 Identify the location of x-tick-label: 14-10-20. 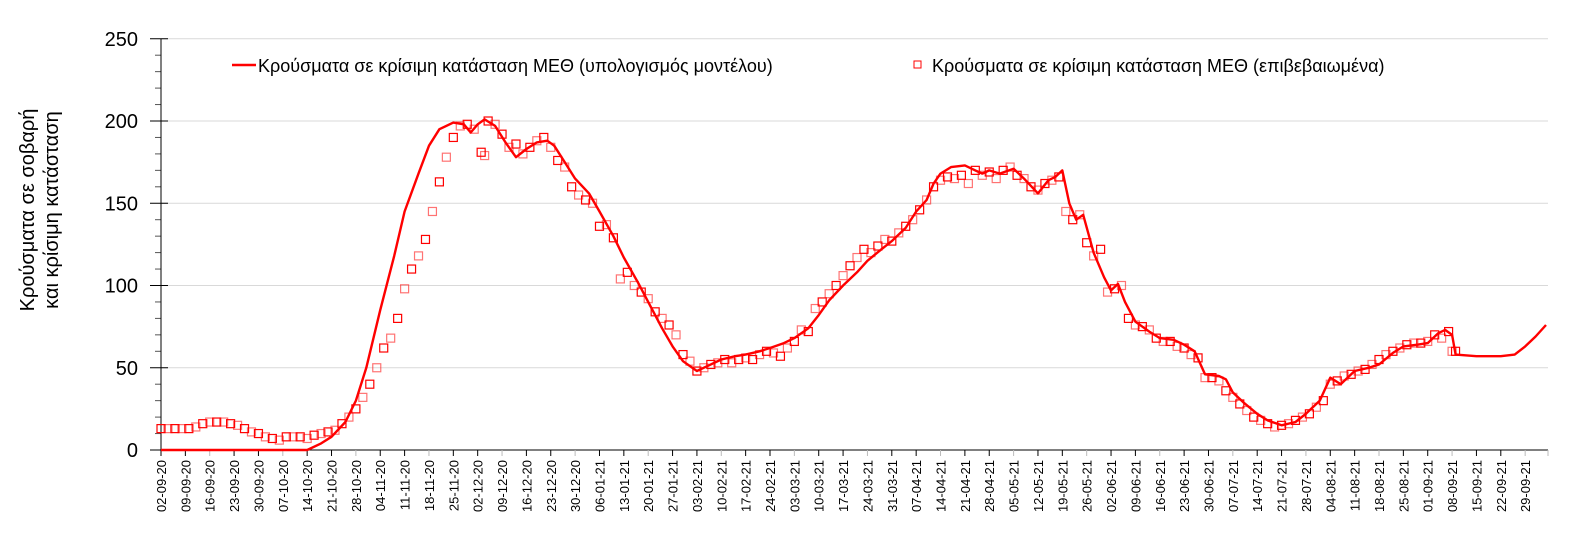
(307, 486).